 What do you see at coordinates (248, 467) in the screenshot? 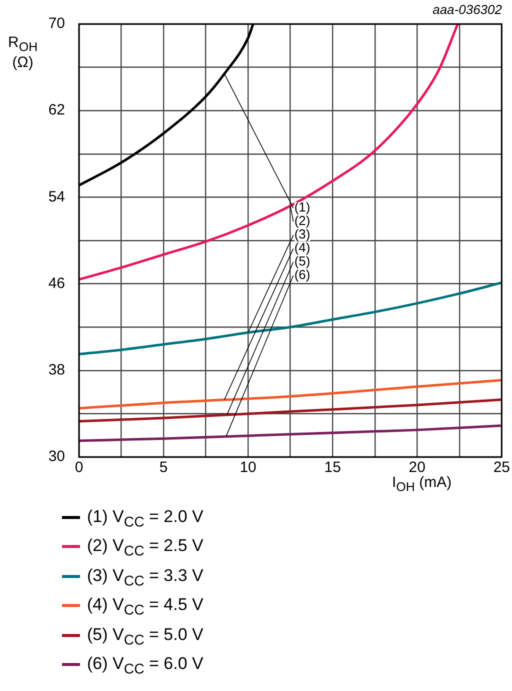
I see `x-tick-label: 10` at bounding box center [248, 467].